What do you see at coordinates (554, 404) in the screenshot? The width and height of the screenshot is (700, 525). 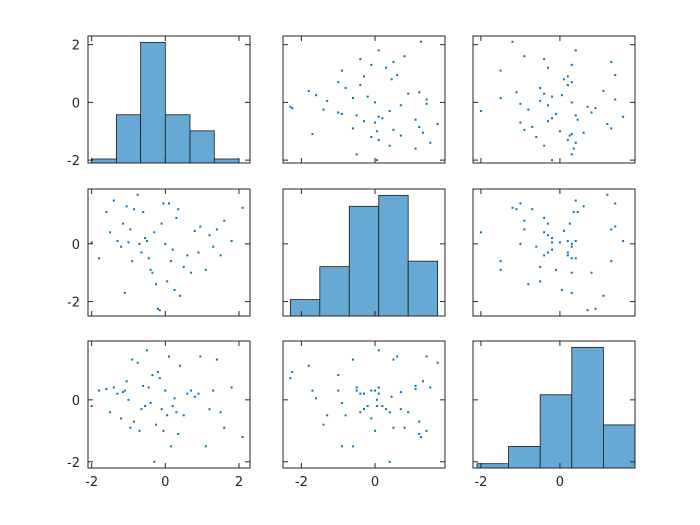 I see `panel-r2-c2-frame` at bounding box center [554, 404].